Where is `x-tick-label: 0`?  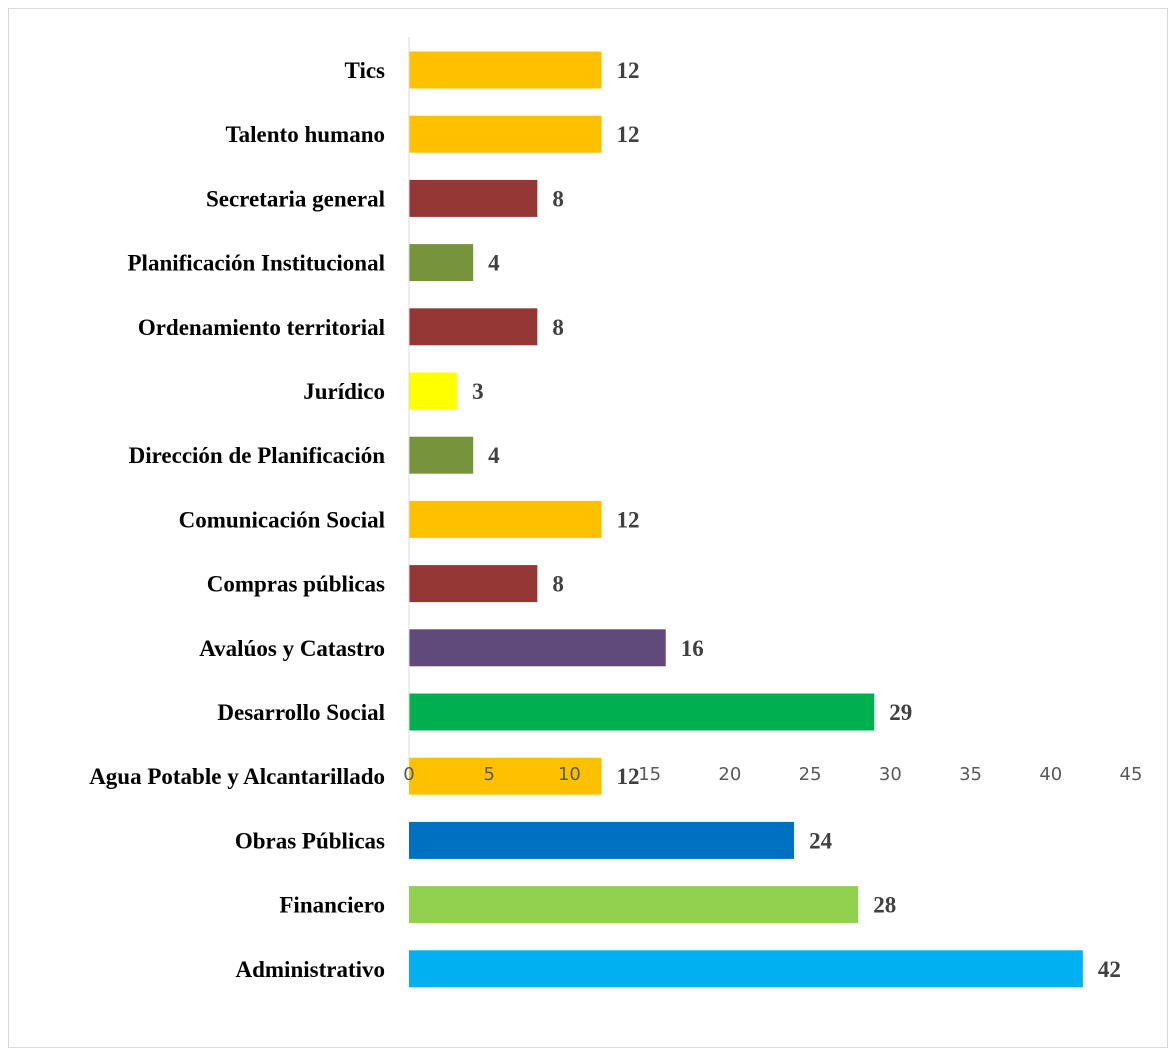
x-tick-label: 0 is located at coordinates (408, 774).